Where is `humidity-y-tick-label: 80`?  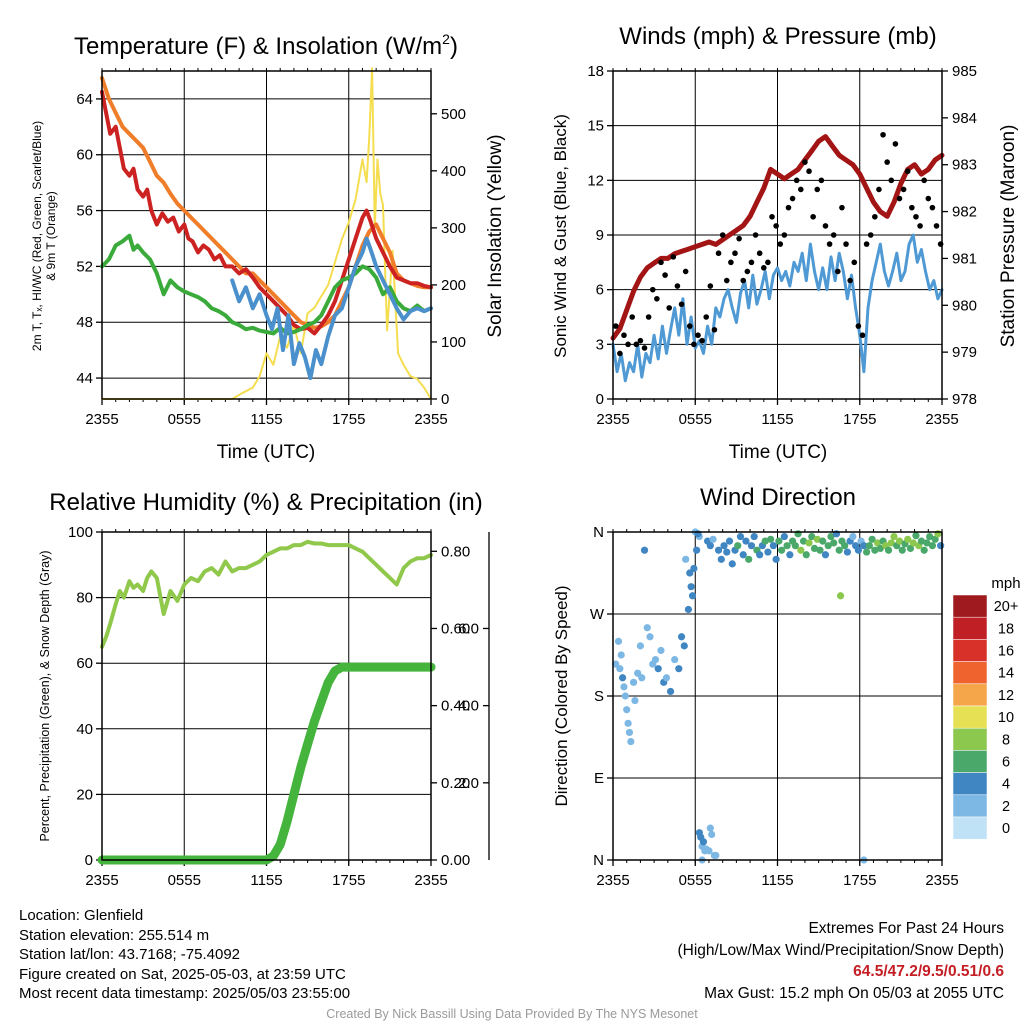
humidity-y-tick-label: 80 is located at coordinates (84, 598).